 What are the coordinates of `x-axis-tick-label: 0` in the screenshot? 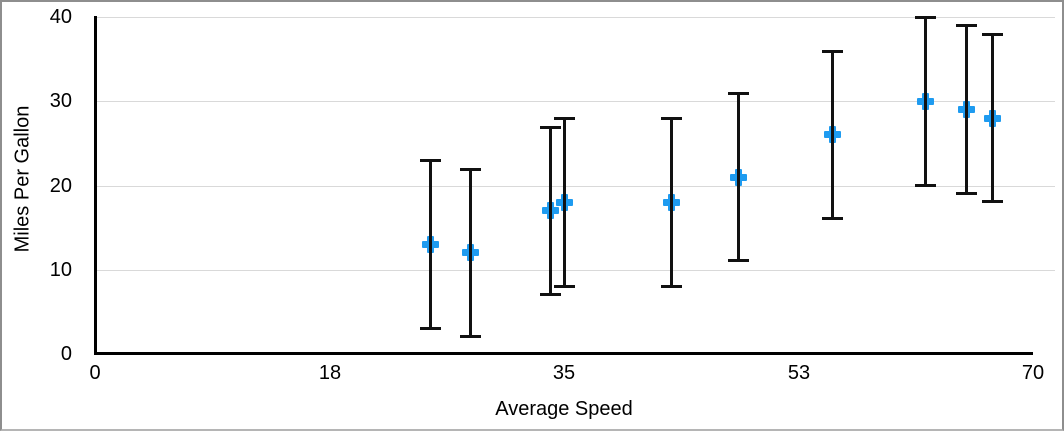 It's located at (95, 373).